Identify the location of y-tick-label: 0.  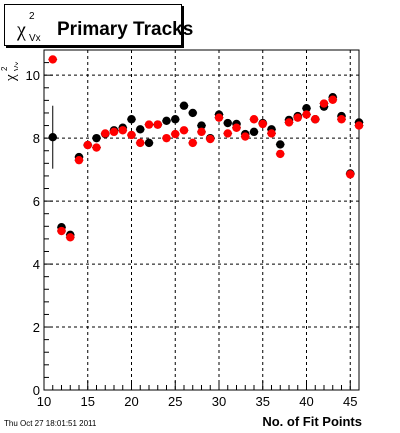
(36, 390).